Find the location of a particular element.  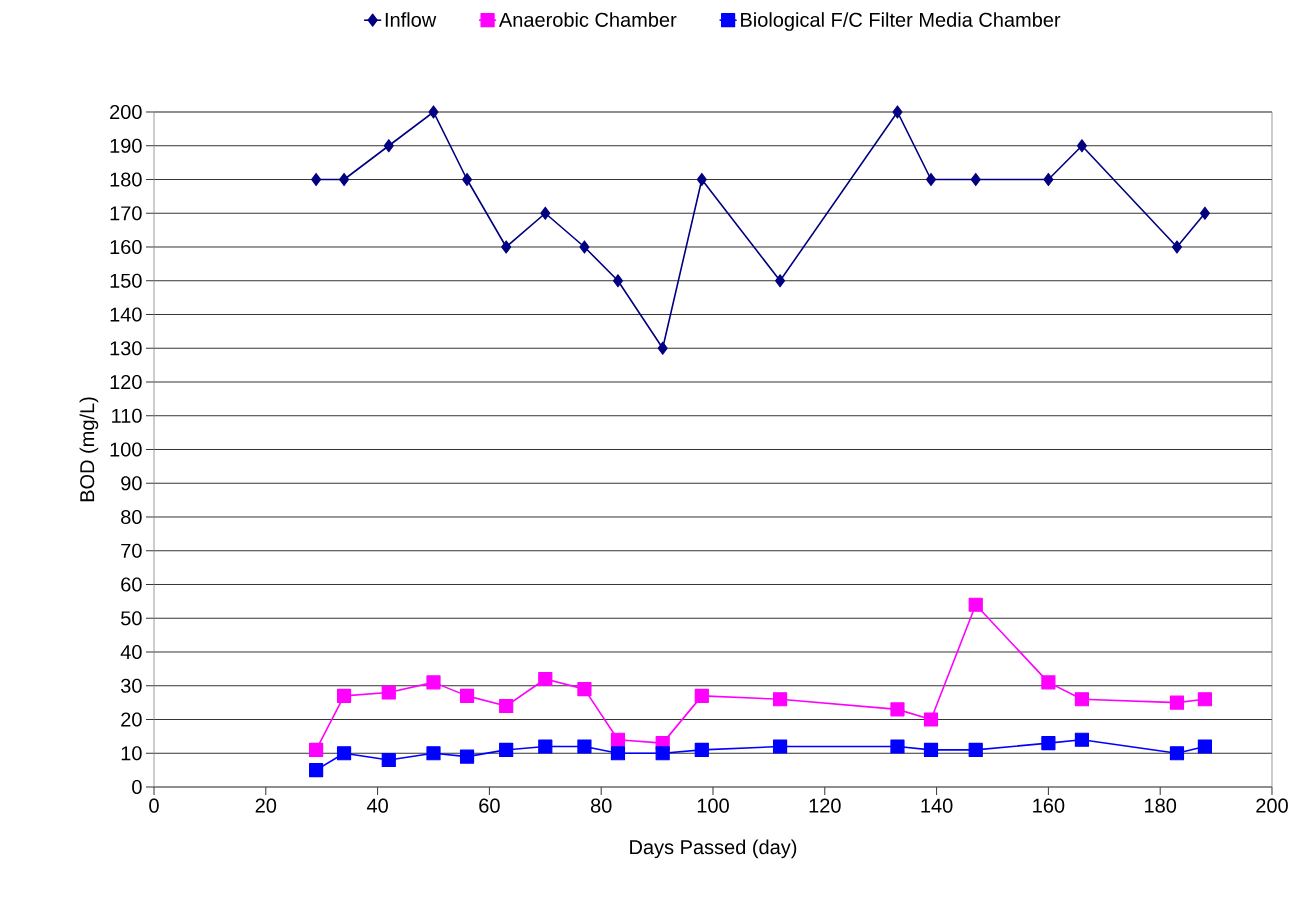

y-tick-label: 60 is located at coordinates (131, 584).